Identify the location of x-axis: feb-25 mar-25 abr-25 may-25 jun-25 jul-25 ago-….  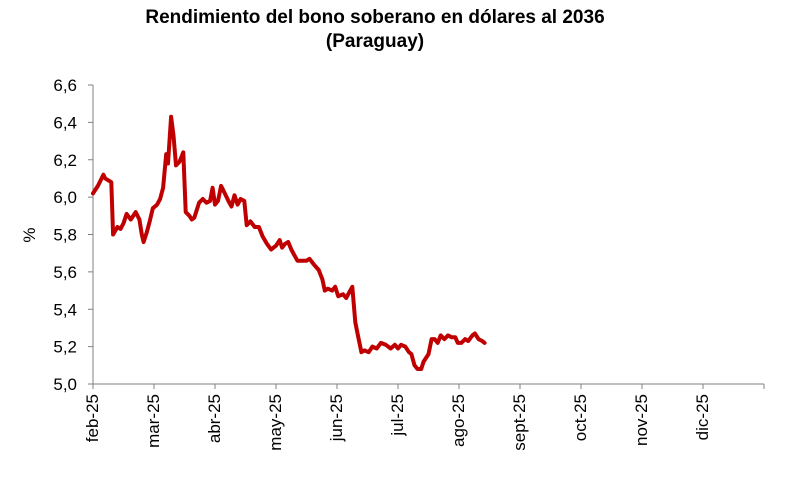
(424, 417).